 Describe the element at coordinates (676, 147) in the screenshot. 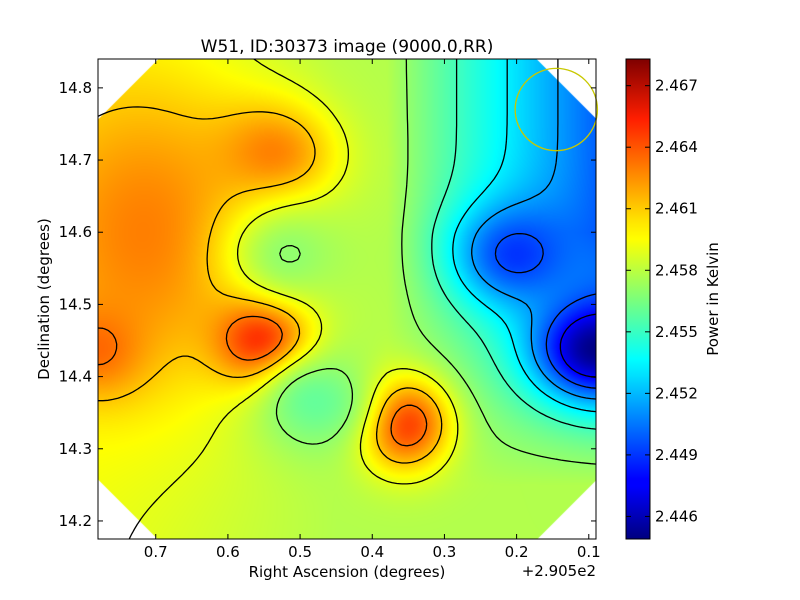

I see `colorbar-tick-label: 2.464` at that location.